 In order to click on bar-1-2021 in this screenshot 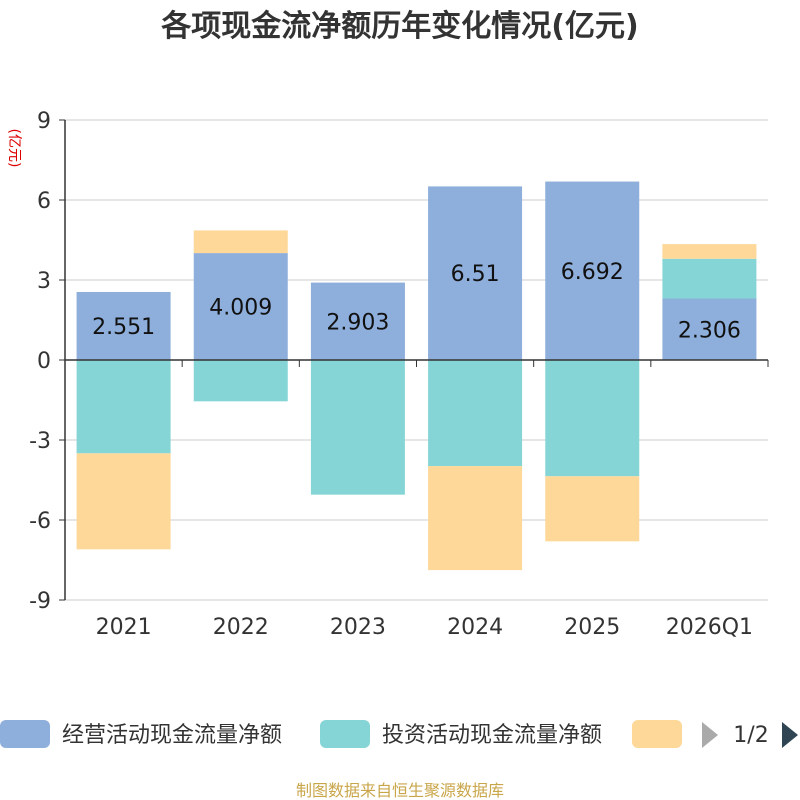, I will do `click(123, 325)`.